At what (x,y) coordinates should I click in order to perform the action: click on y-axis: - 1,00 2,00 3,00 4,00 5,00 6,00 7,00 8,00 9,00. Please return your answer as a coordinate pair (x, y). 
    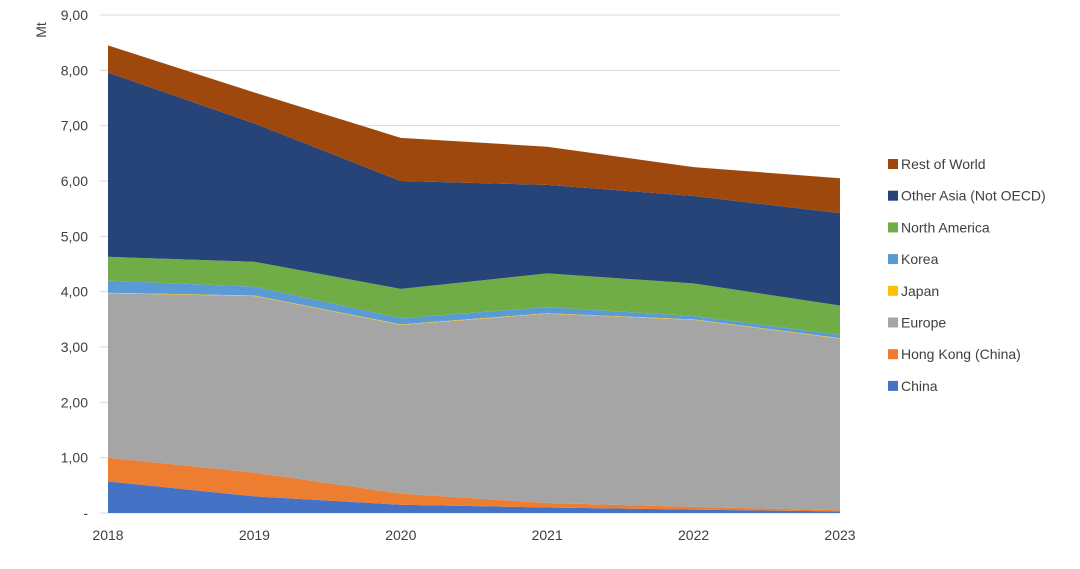
    Looking at the image, I should click on (75, 264).